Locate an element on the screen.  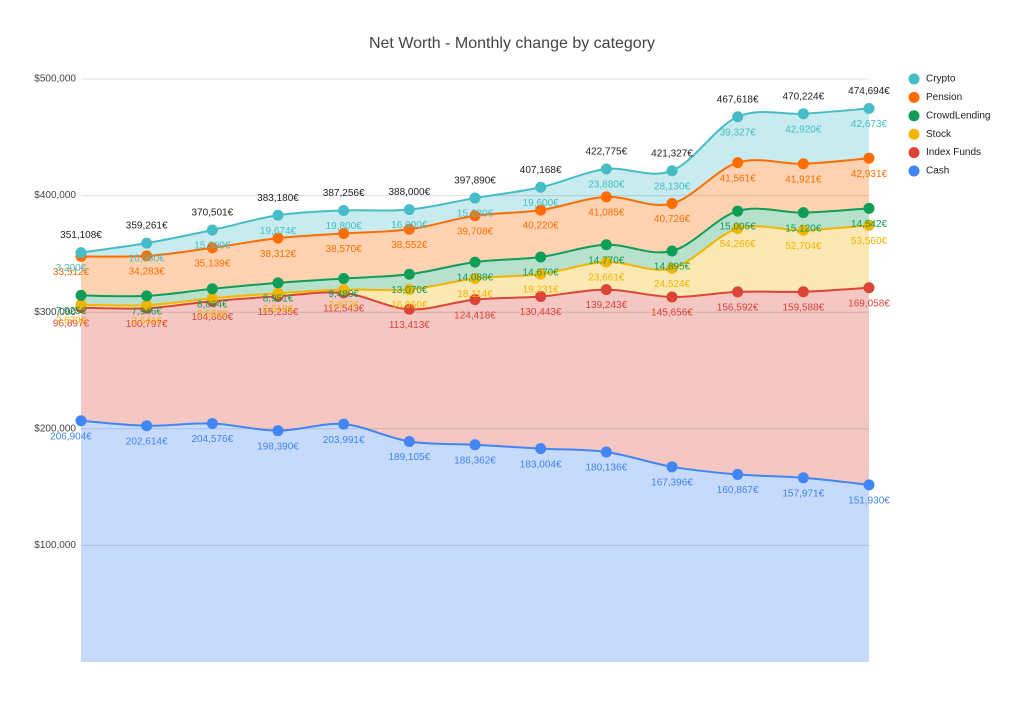
data-label: 39,327€ is located at coordinates (738, 132).